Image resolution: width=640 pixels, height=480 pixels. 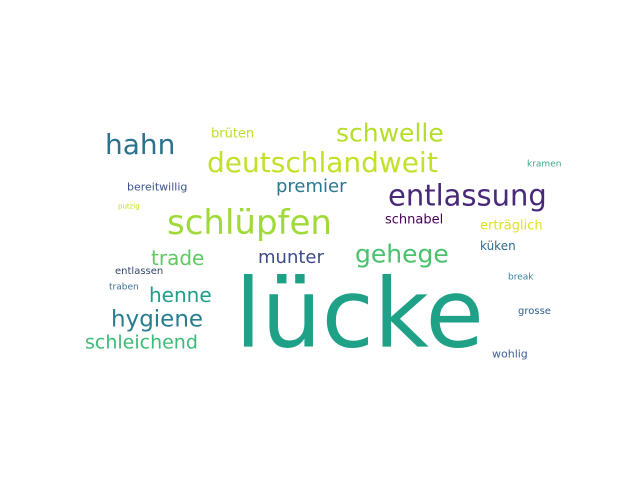 What do you see at coordinates (544, 164) in the screenshot?
I see `word-kramen: kramen` at bounding box center [544, 164].